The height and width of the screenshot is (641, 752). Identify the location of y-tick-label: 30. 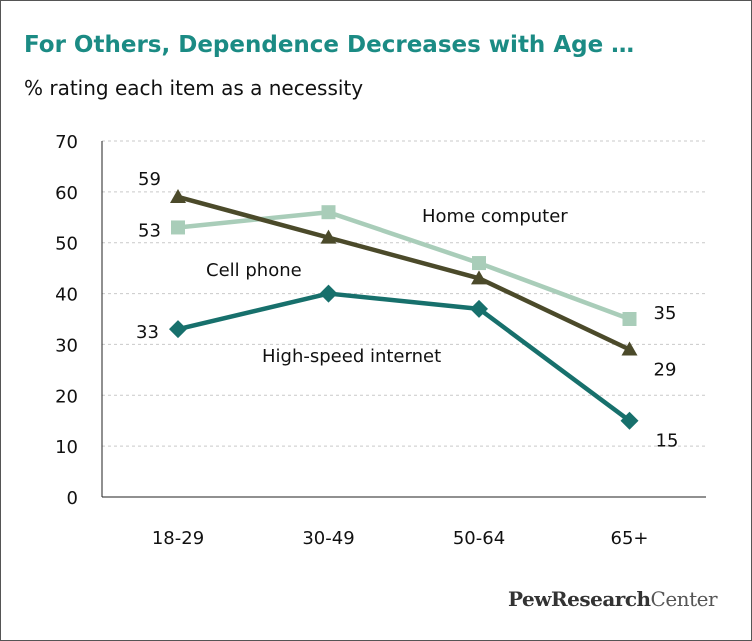
(66, 345).